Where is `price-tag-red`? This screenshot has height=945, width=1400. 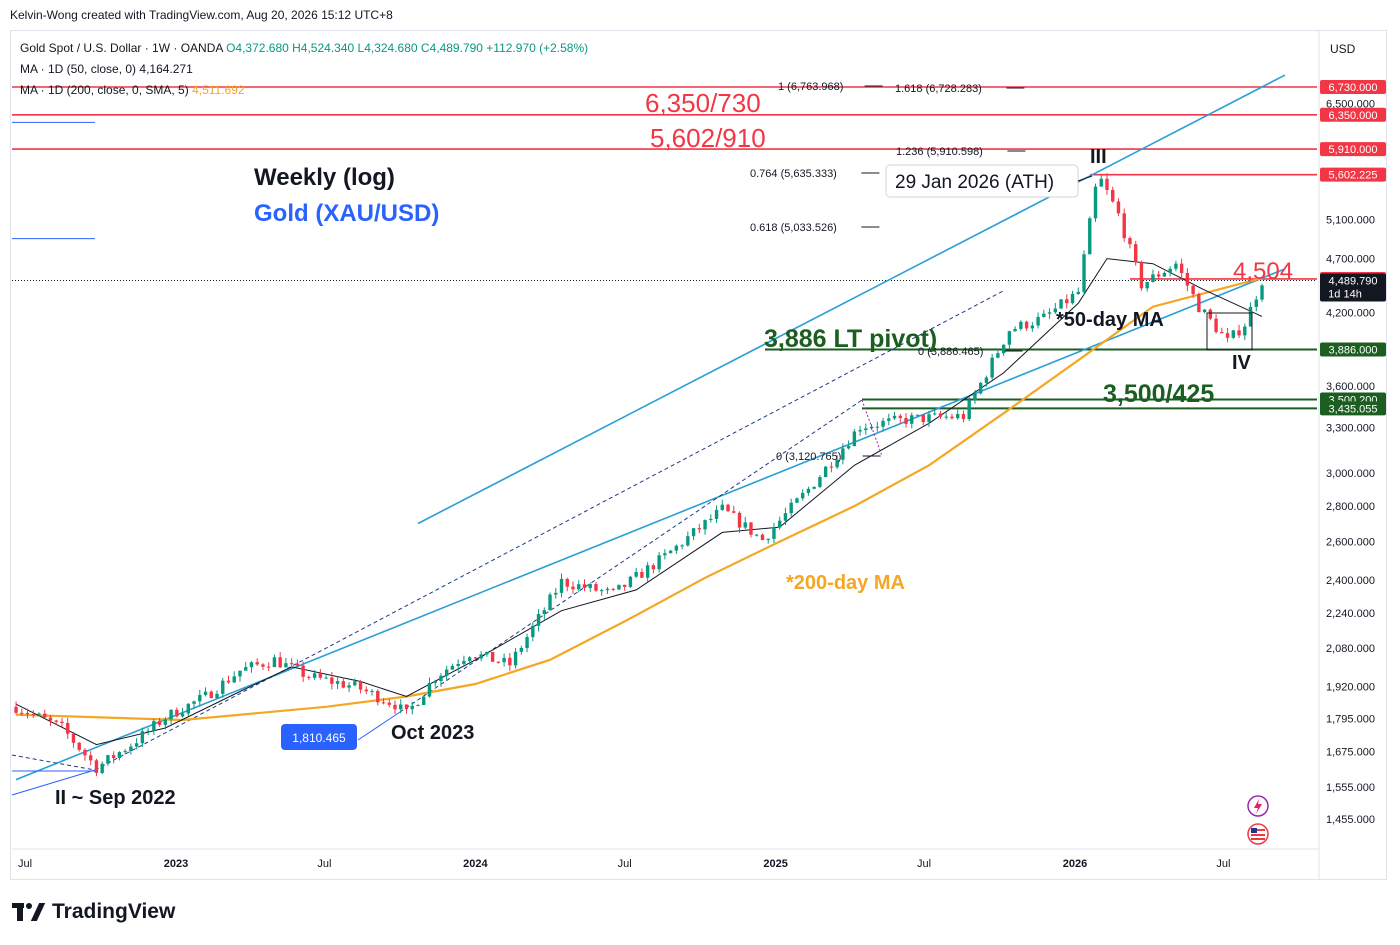
price-tag-red is located at coordinates (1353, 174).